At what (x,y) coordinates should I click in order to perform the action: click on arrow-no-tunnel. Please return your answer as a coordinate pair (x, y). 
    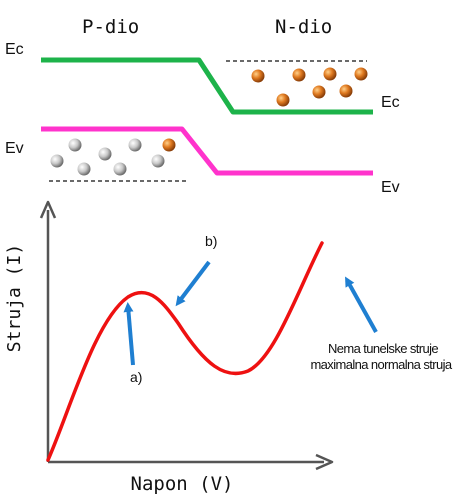
    Looking at the image, I should click on (361, 304).